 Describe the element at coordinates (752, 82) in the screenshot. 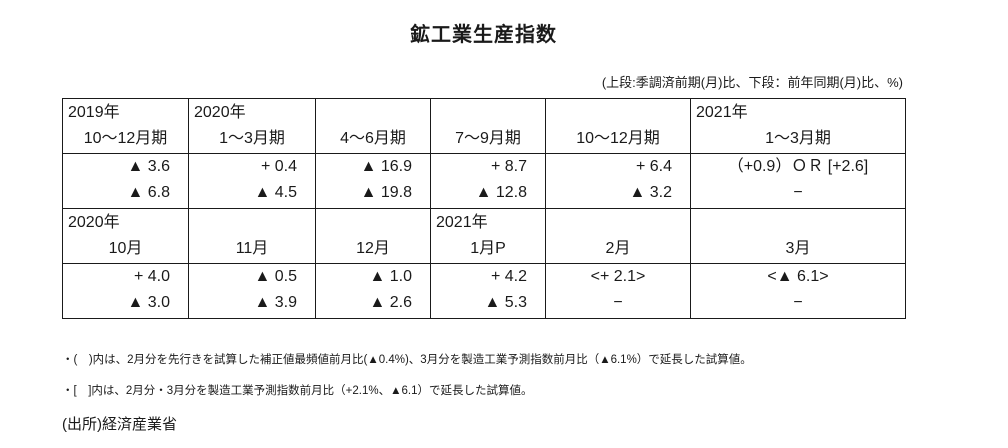

I see `units-note: (上段:季調済前期(月)比、下段：前年同期(月)比、%)` at that location.